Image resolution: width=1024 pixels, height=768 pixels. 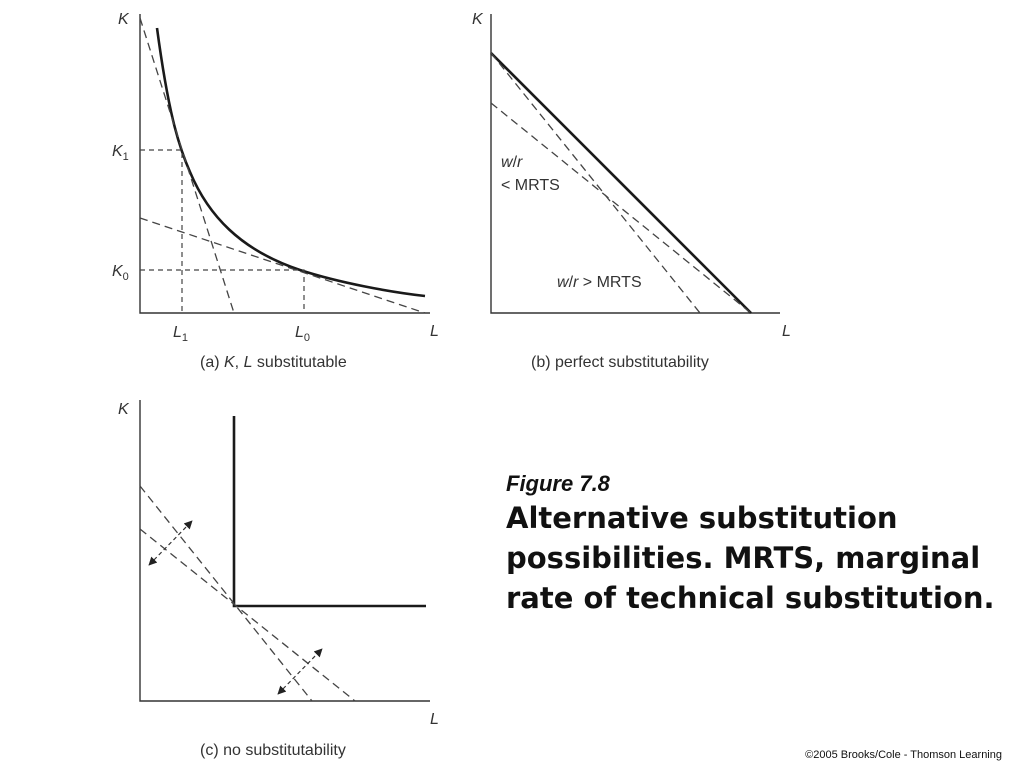 What do you see at coordinates (273, 362) in the screenshot?
I see `panel-a-caption: (a) K, L substitutable` at bounding box center [273, 362].